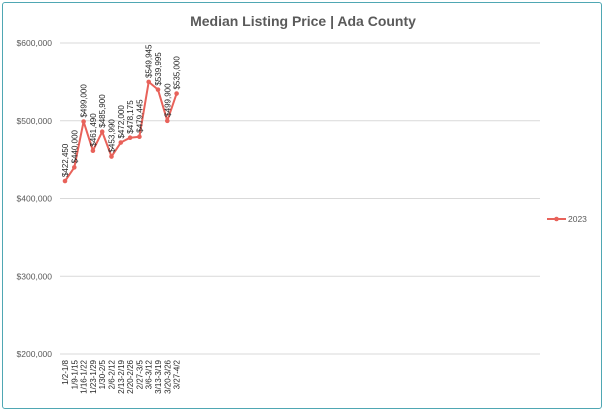 This screenshot has height=413, width=606. I want to click on data-label: $499,000, so click(84, 101).